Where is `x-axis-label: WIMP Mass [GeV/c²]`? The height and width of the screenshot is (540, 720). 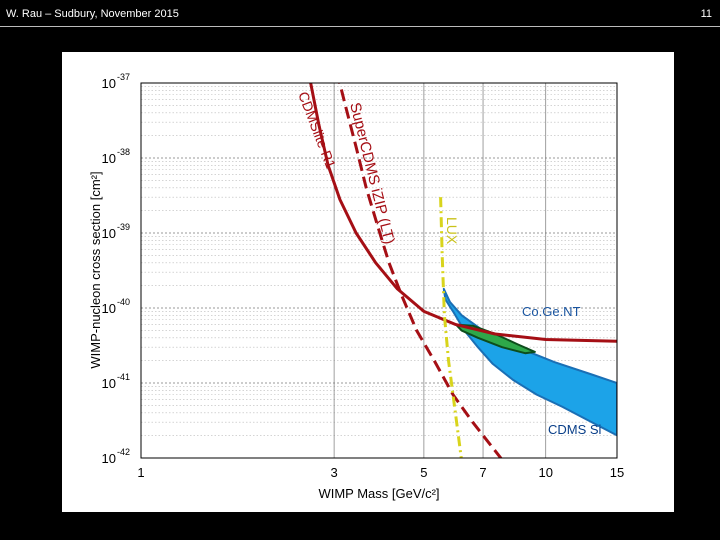
x-axis-label: WIMP Mass [GeV/c²] is located at coordinates (378, 493).